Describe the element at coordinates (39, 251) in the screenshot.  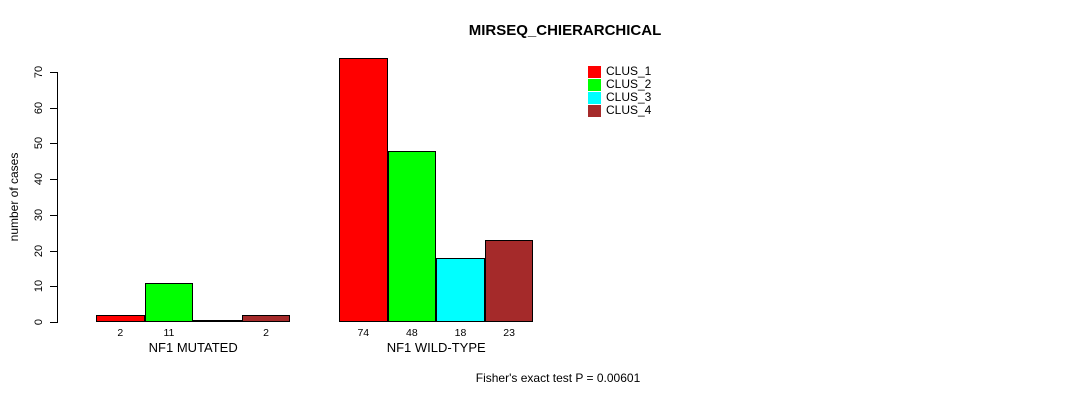
I see `y-axis-tick-label: 20` at that location.